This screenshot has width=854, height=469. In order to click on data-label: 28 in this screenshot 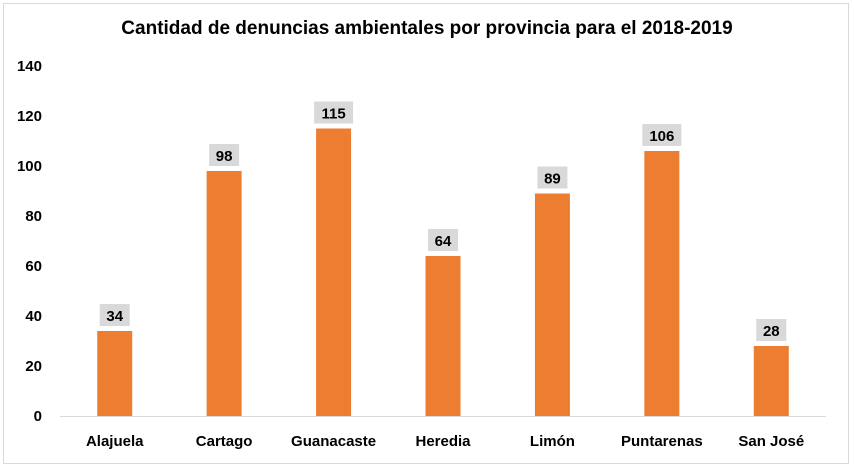, I will do `click(771, 331)`.